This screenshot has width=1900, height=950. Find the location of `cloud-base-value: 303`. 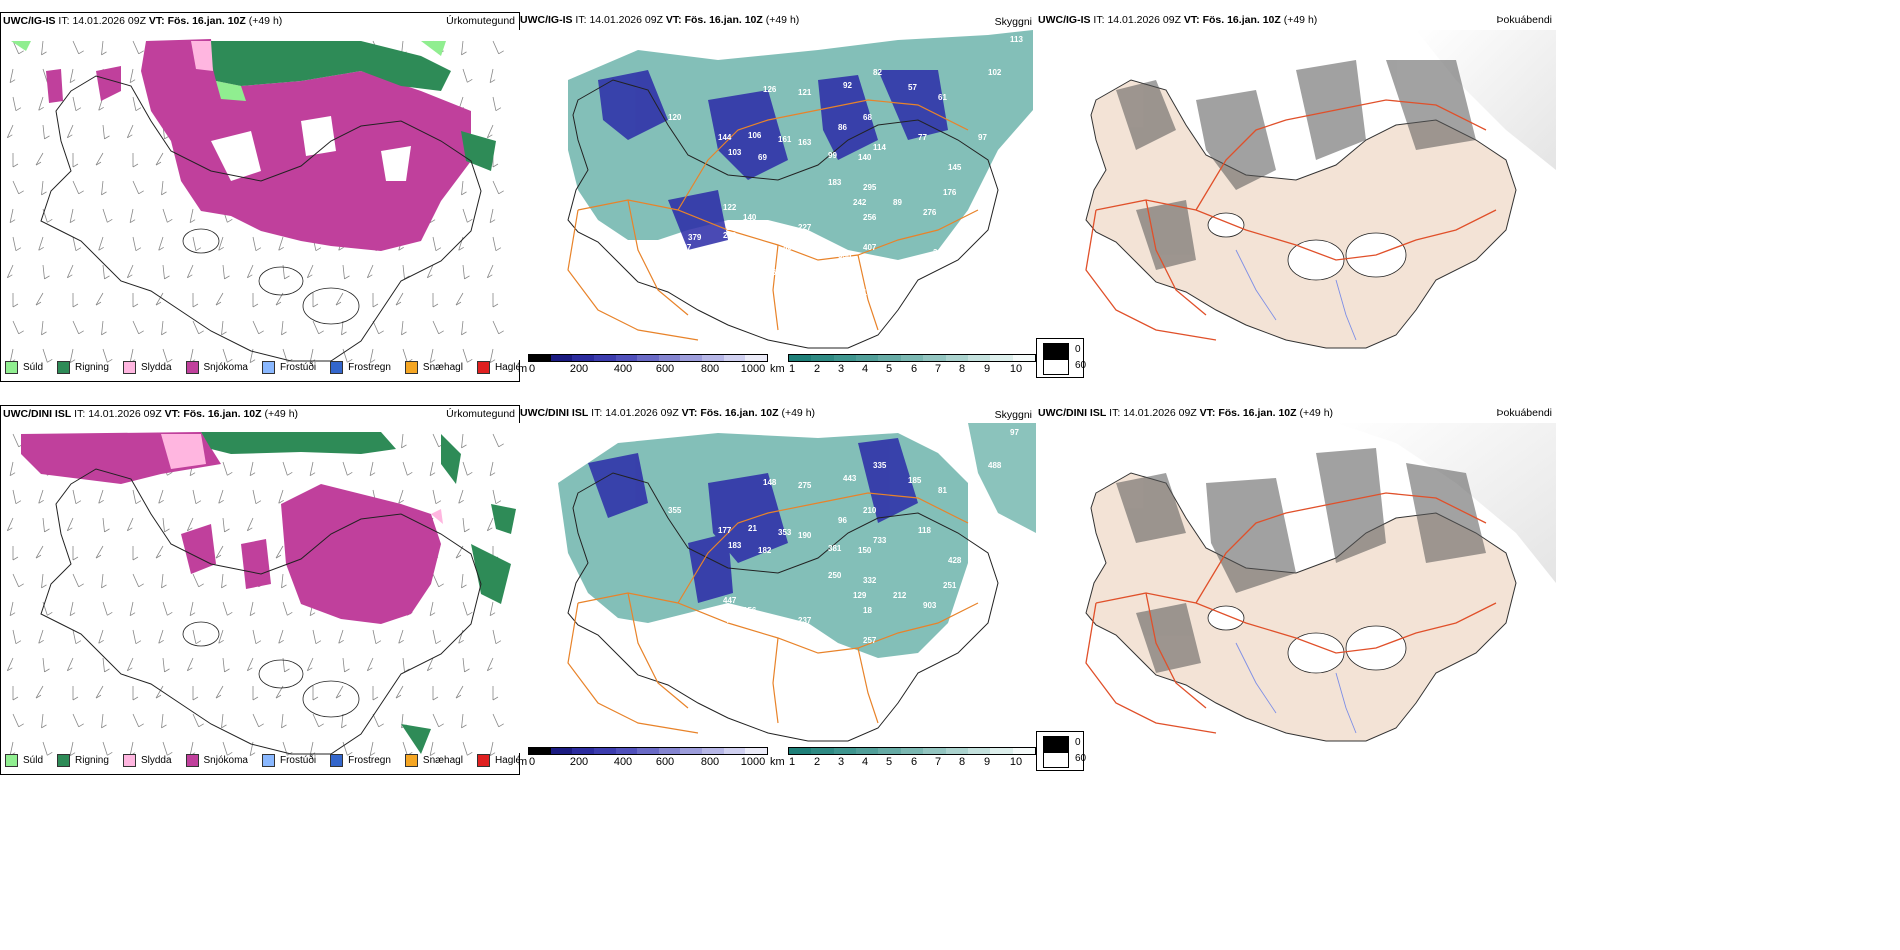

cloud-base-value: 303 is located at coordinates (940, 252).